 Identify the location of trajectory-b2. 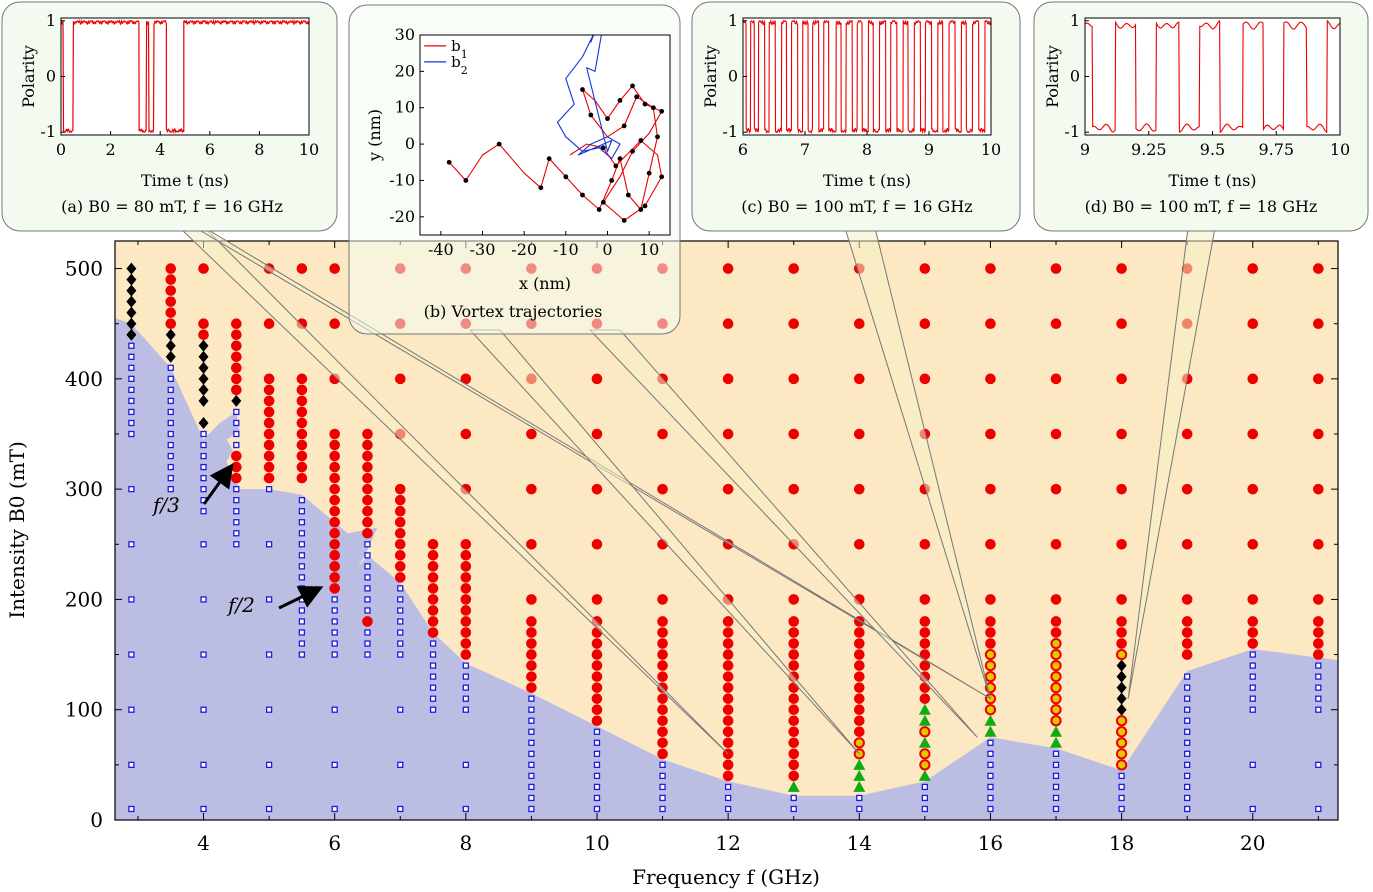
(588, 97).